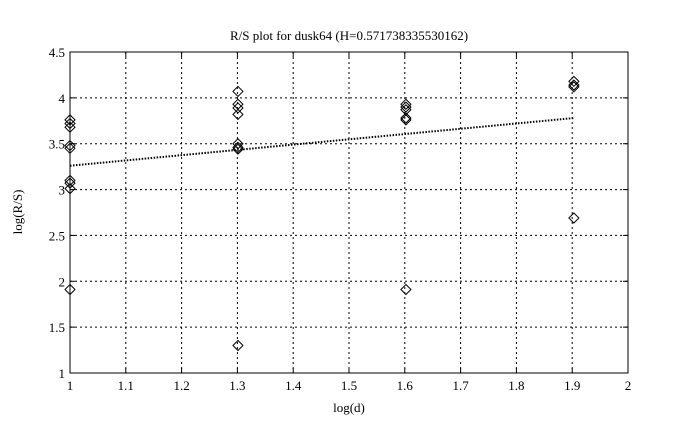 The width and height of the screenshot is (678, 435). Describe the element at coordinates (57, 235) in the screenshot. I see `y-tick-label: 2.5` at that location.